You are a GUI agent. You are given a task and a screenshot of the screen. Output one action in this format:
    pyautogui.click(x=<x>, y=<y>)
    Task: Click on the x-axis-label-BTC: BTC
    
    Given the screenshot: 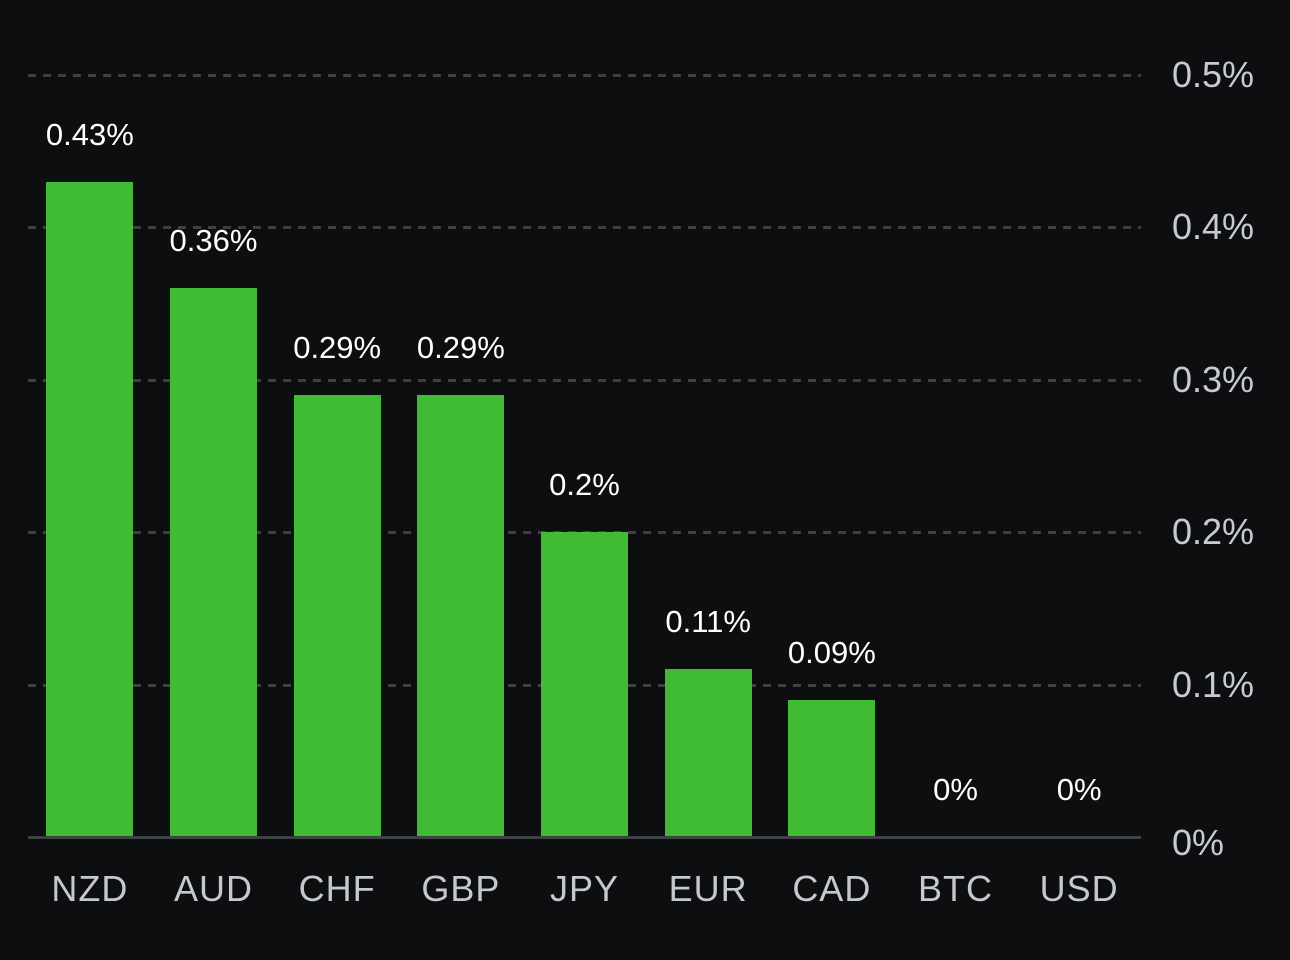 What is the action you would take?
    pyautogui.click(x=955, y=888)
    